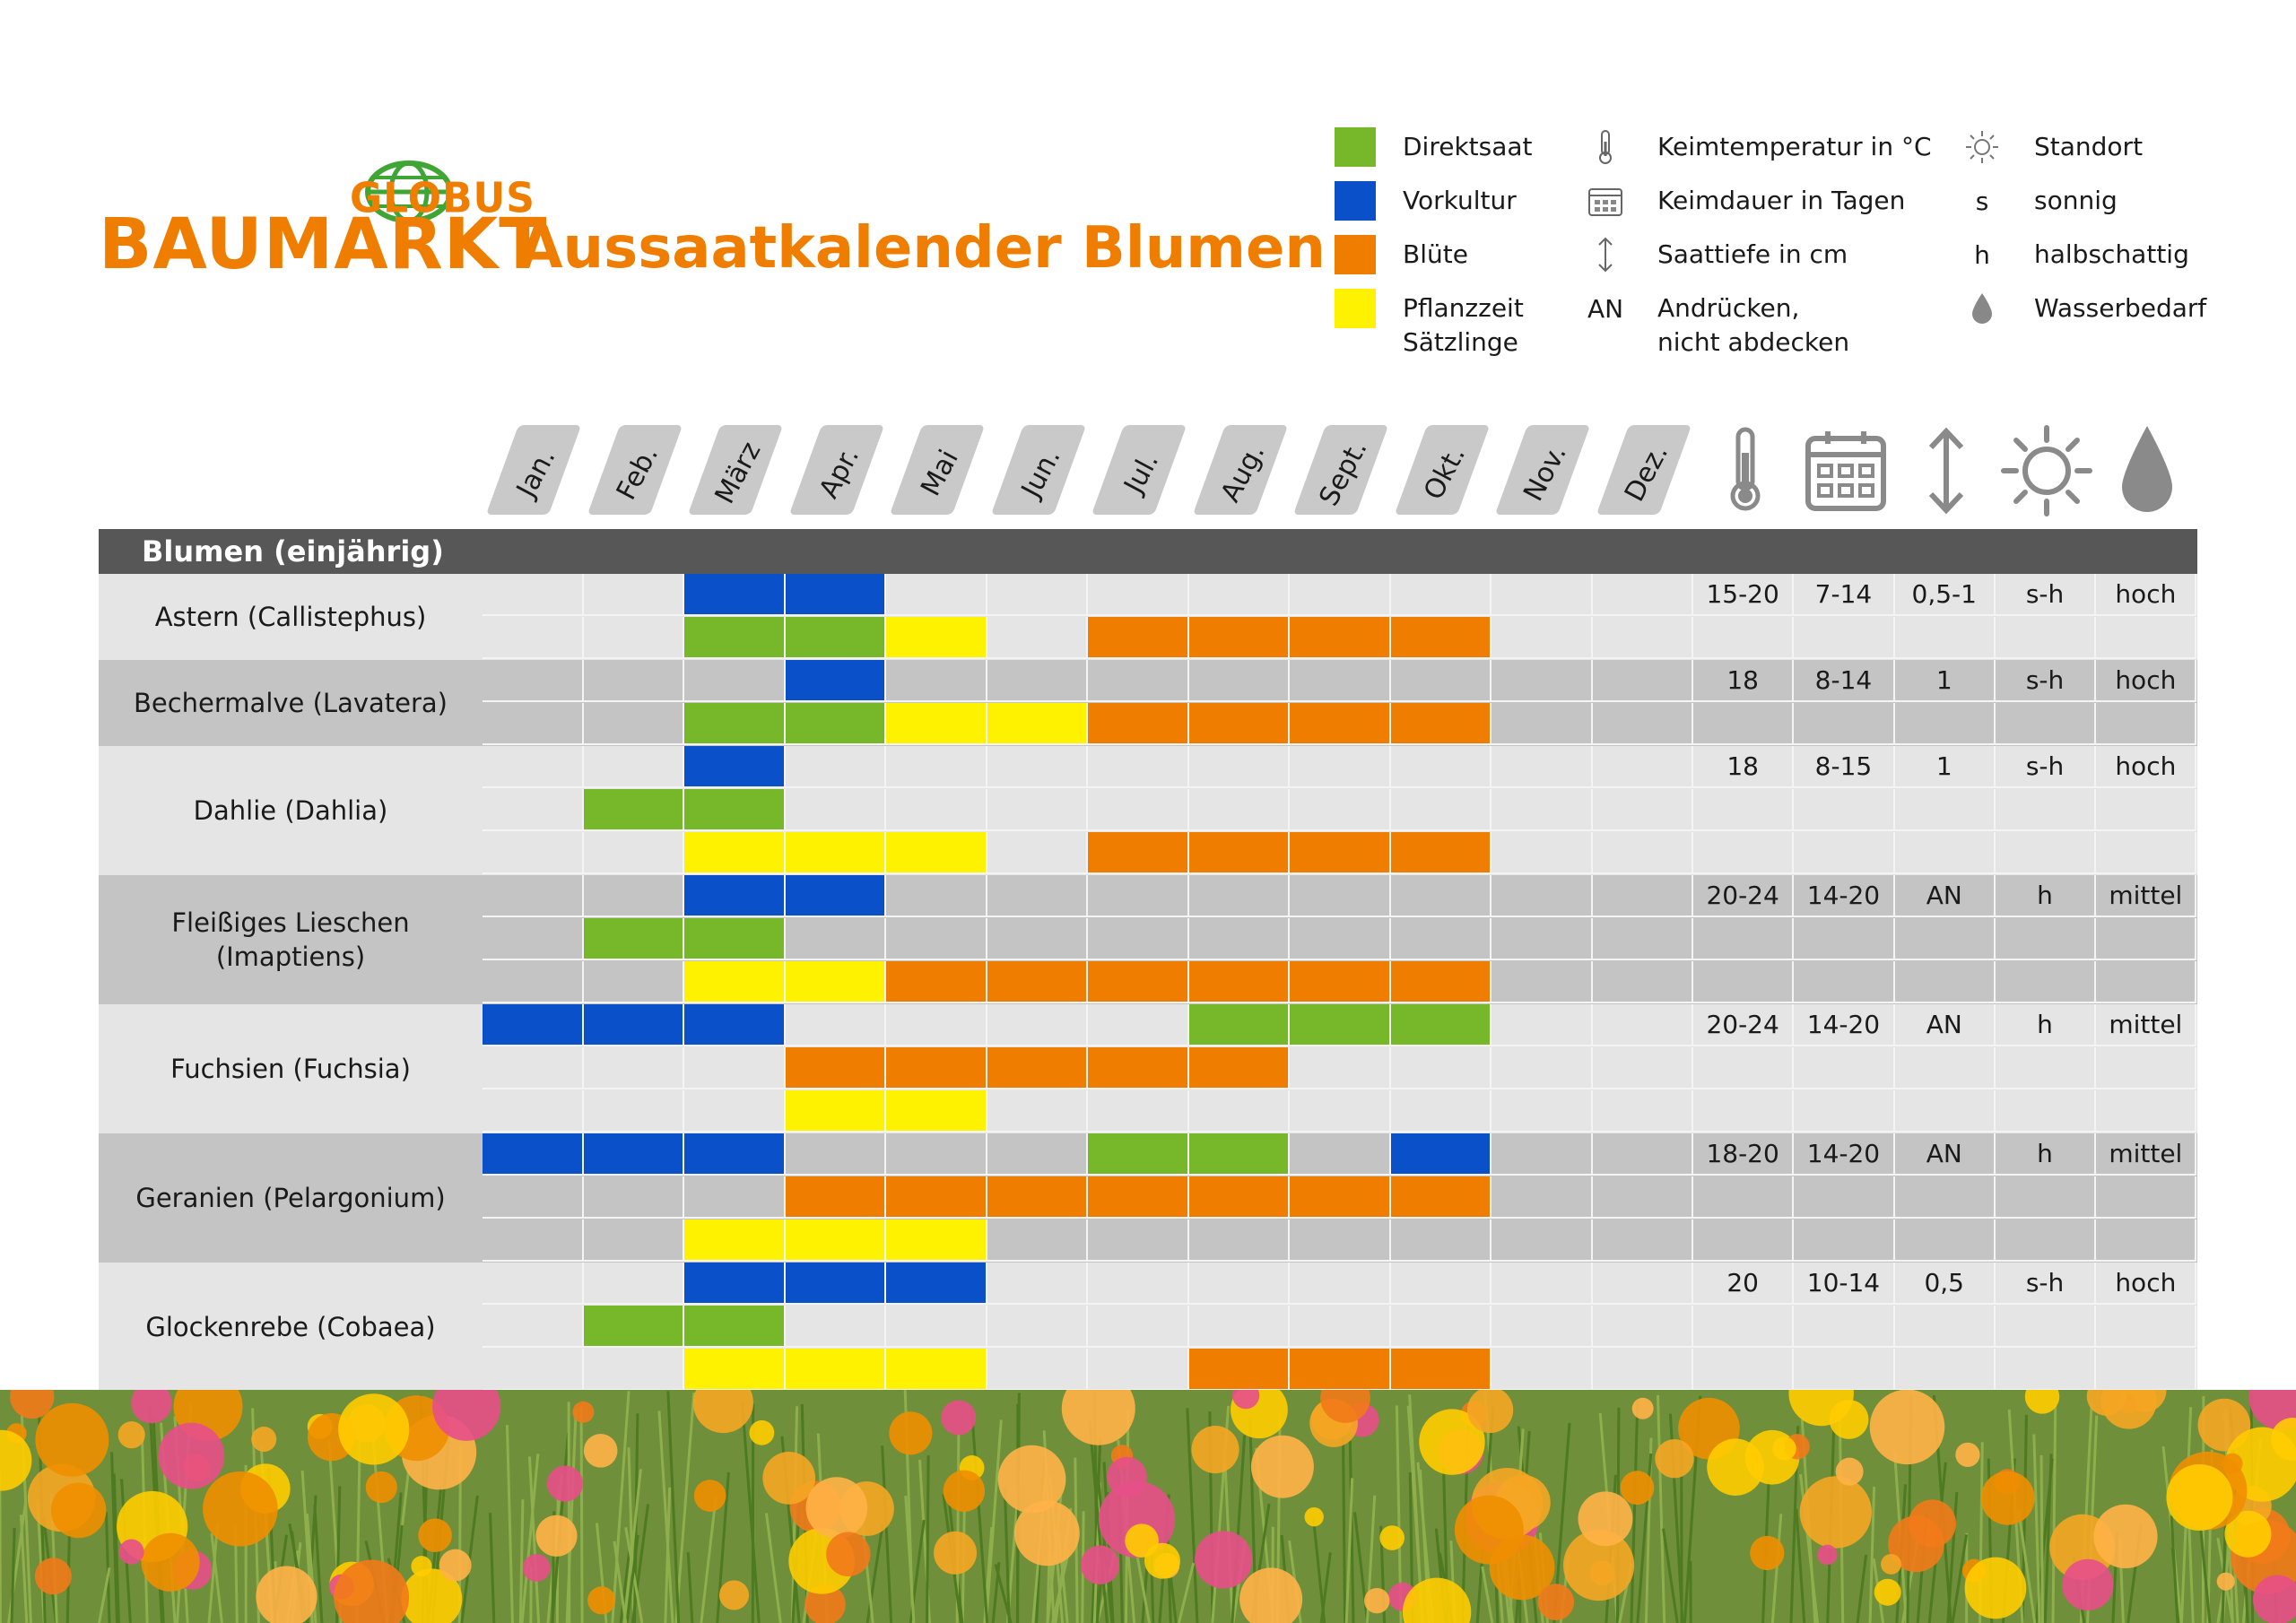  I want to click on globus-baumarkt-logo: GLOBUS BAUMARKT, so click(322, 222).